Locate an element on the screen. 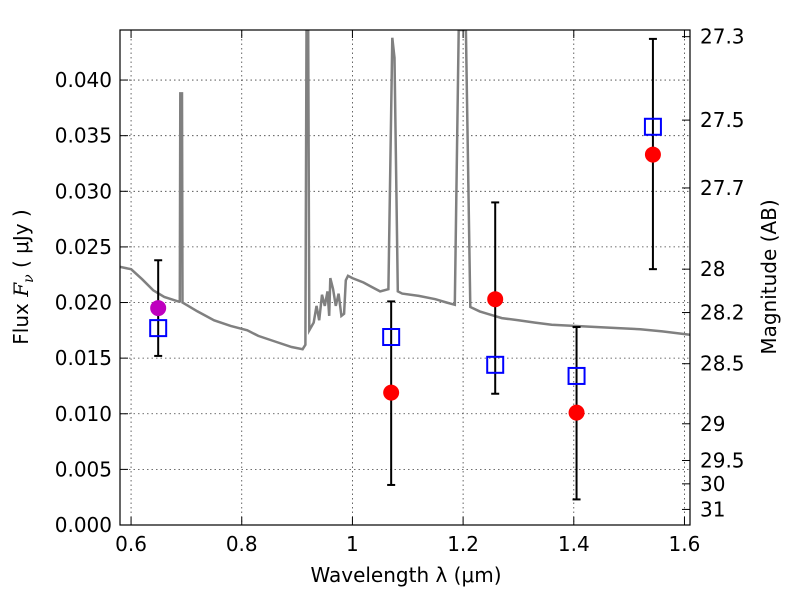  x-tick-label: 1 is located at coordinates (352, 544).